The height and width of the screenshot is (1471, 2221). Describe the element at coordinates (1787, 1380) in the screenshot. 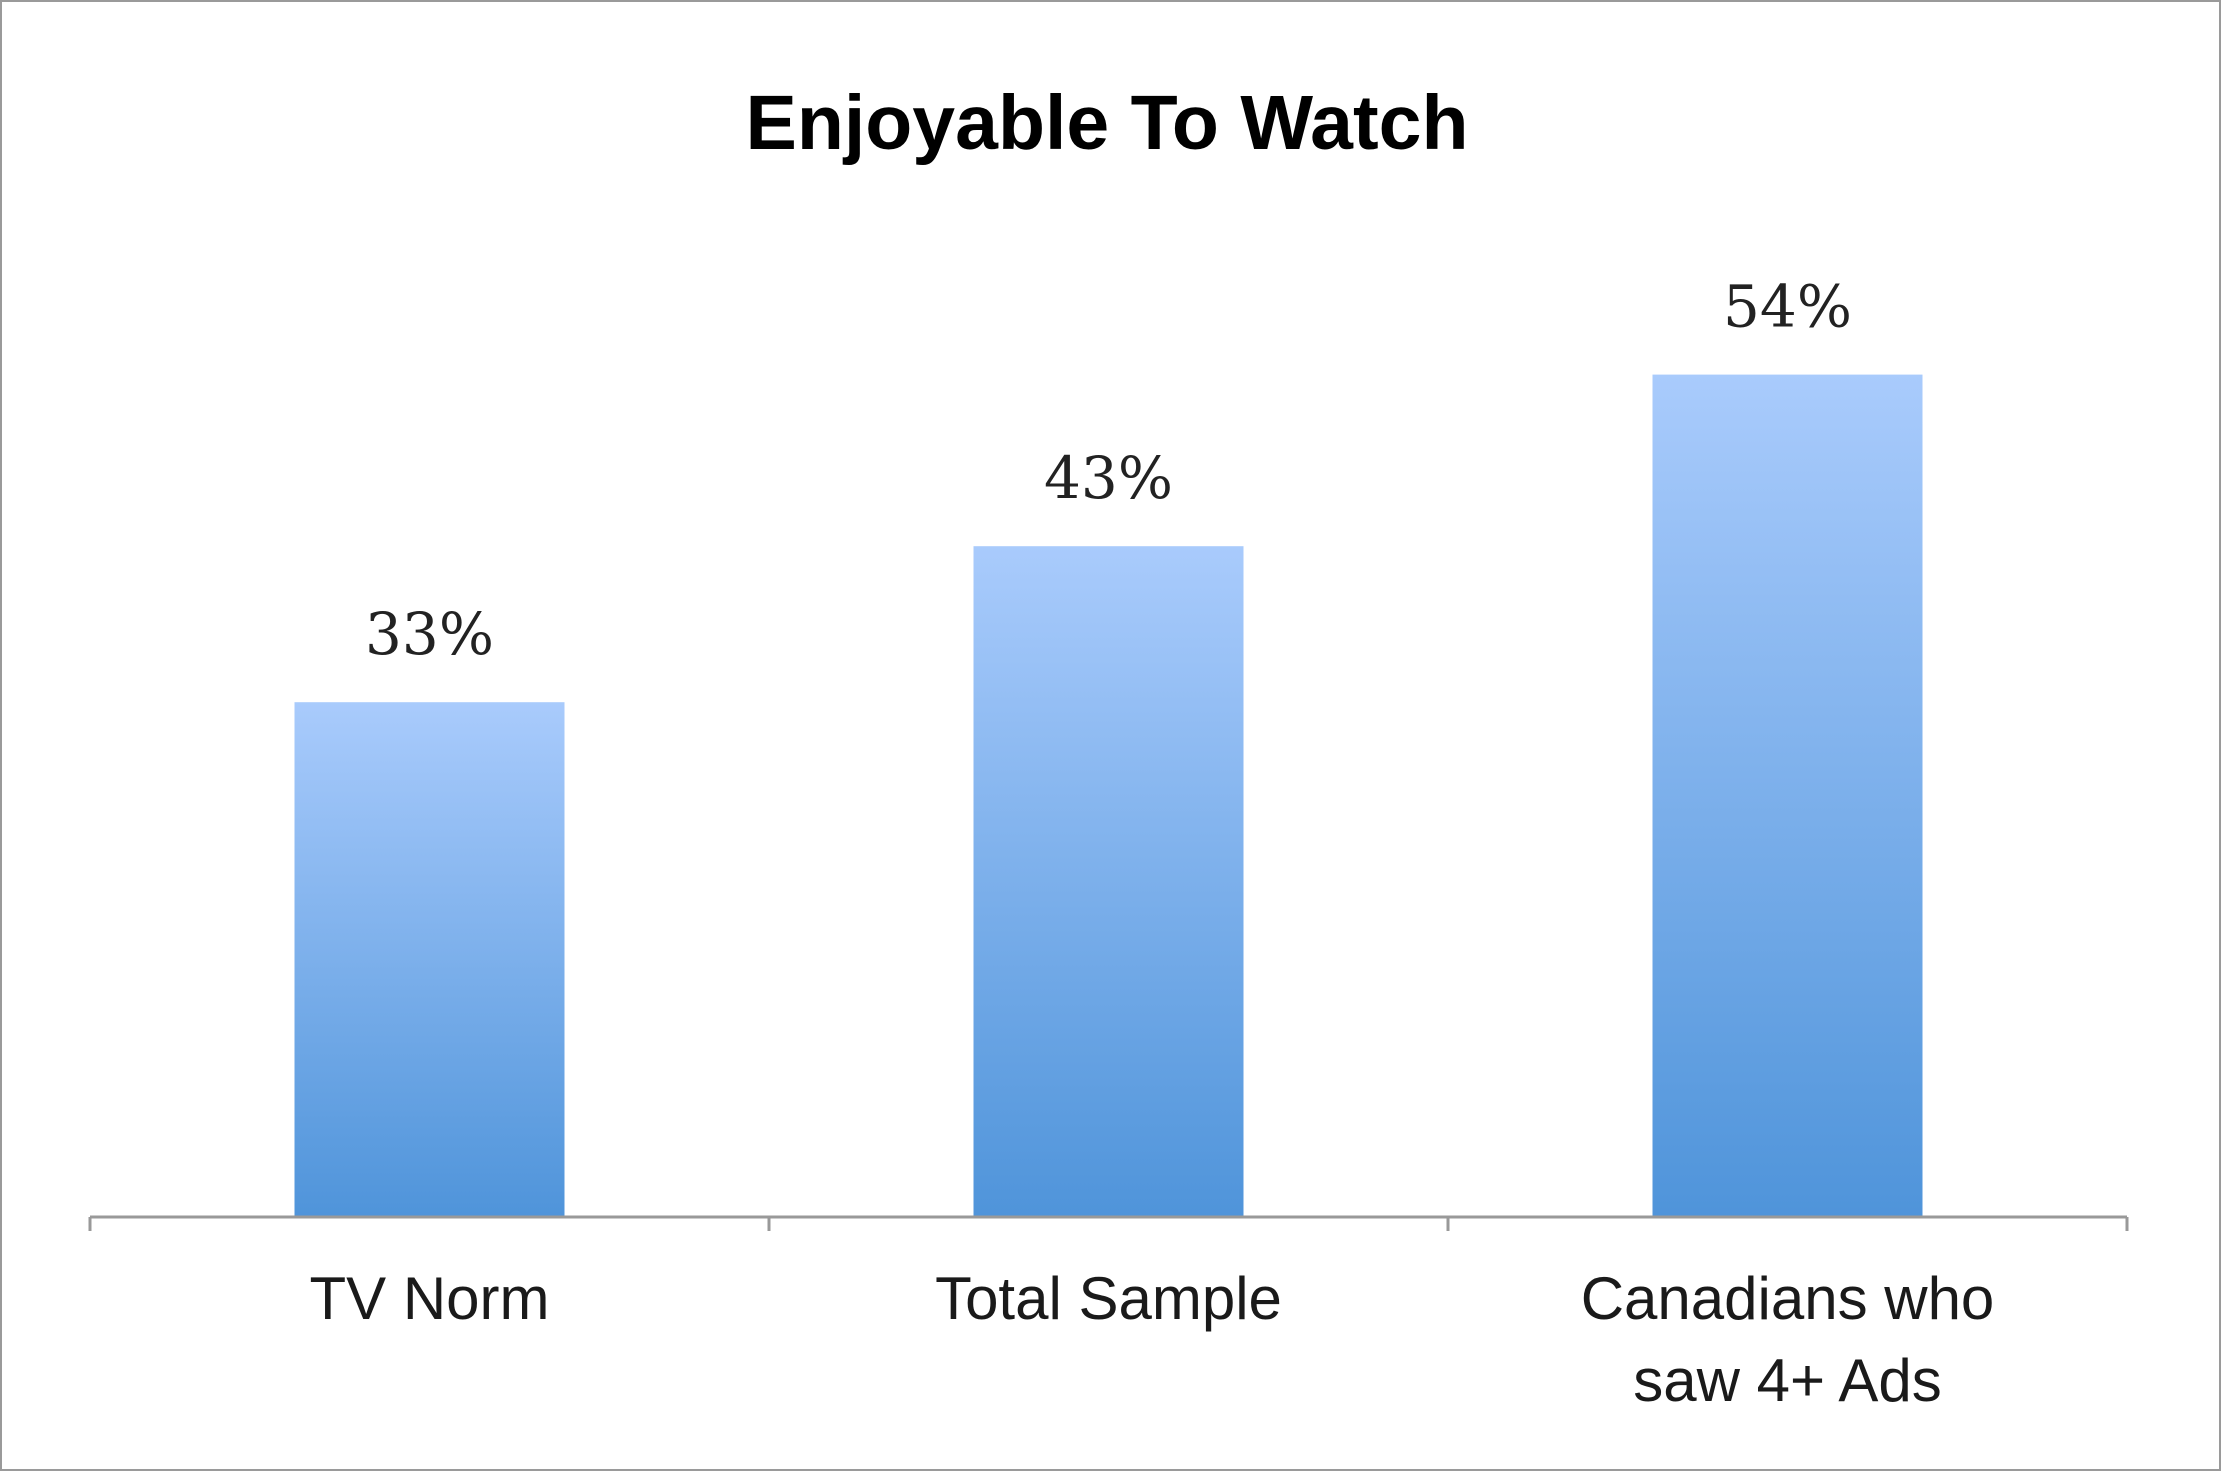

I see `category-label-2-line-1: saw 4+ Ads` at that location.